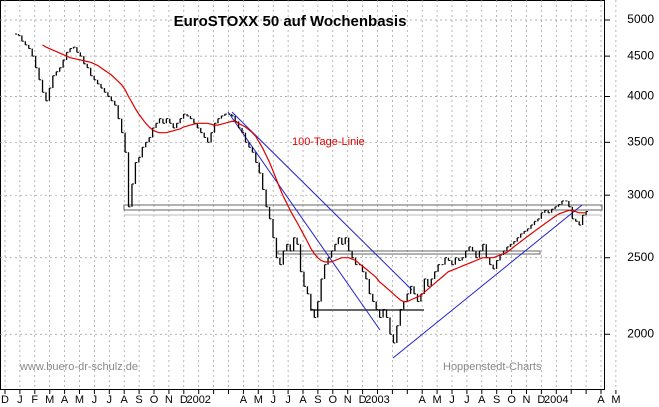 This screenshot has width=659, height=407. I want to click on chart-title: EuroSTOXX 50 auf Wochenbasis, so click(290, 21).